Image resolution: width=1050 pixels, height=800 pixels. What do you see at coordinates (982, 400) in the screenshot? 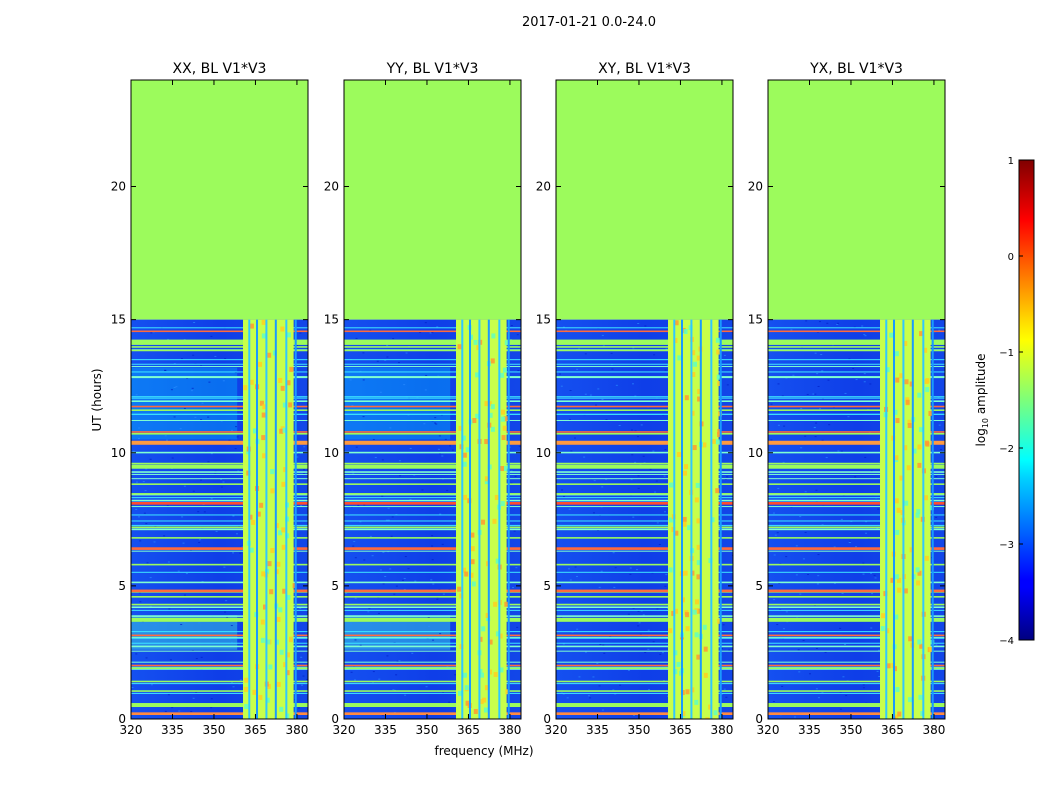
I see `colorbar-label: log10 amplitude` at bounding box center [982, 400].